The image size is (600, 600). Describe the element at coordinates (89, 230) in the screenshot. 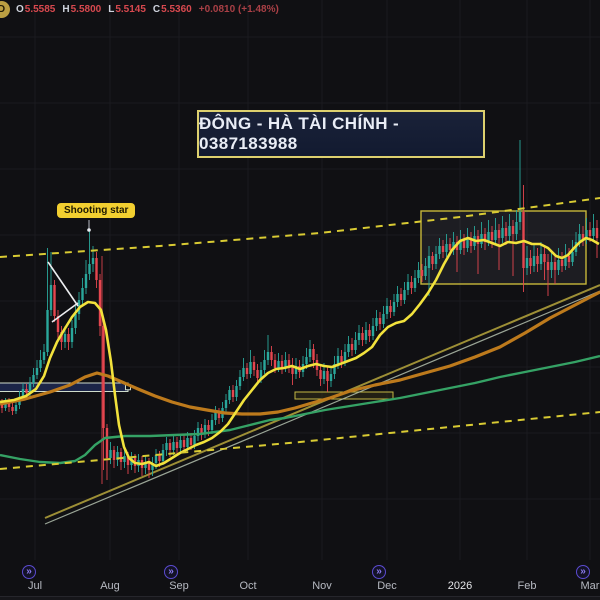

I see `label-pointer-dot` at that location.